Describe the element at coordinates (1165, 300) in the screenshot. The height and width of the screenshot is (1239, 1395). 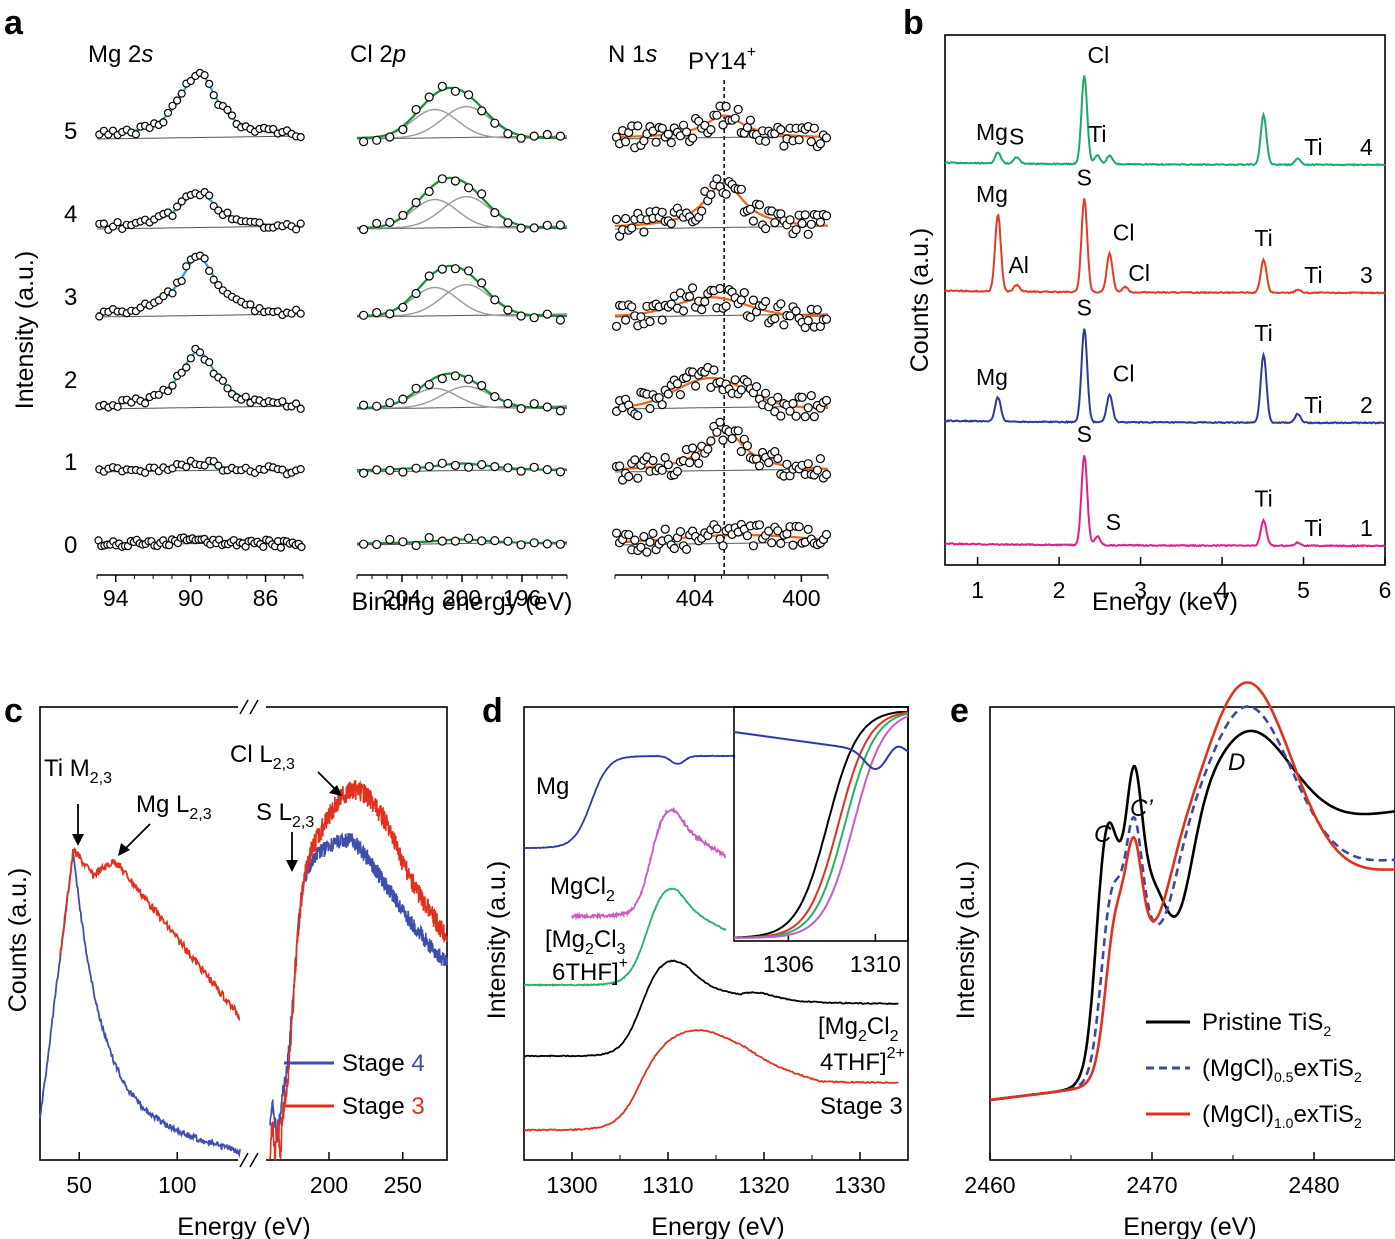
I see `panel-b-frame` at that location.